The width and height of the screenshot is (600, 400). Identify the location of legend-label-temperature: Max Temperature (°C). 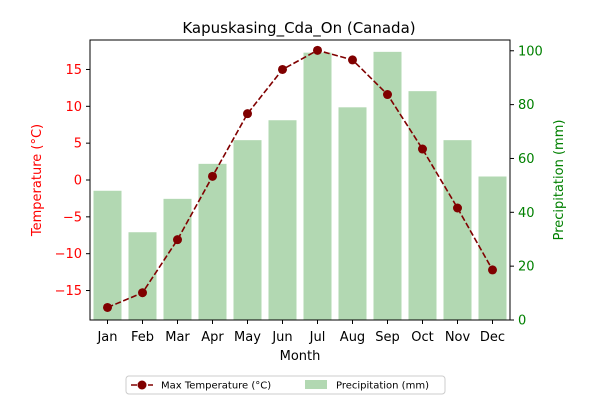
(216, 386).